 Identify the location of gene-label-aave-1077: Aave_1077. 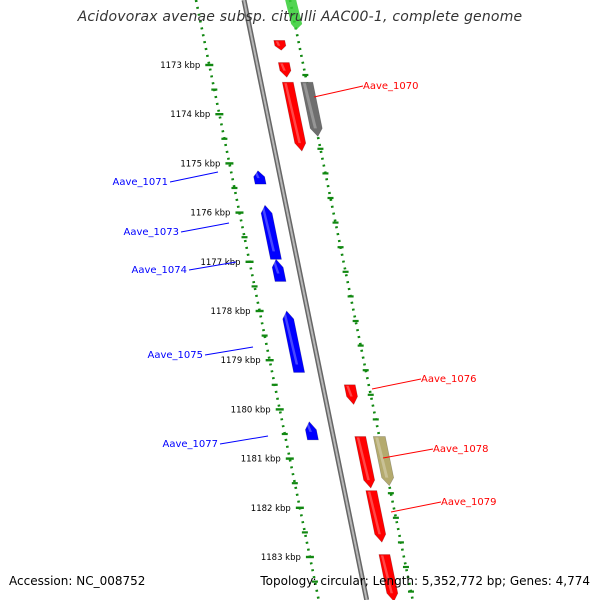
(216, 442).